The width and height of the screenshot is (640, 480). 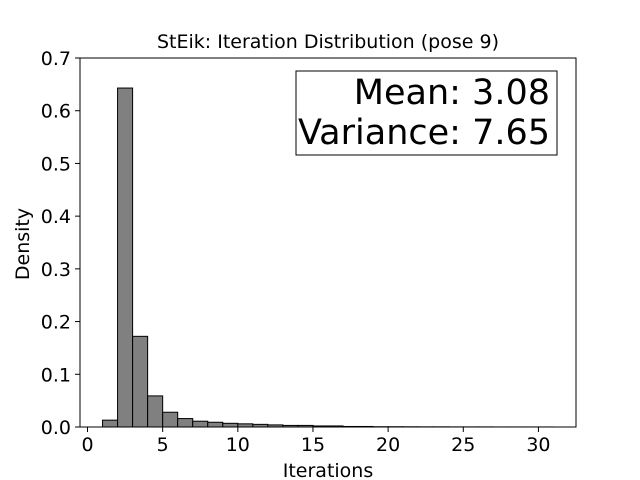 What do you see at coordinates (56, 323) in the screenshot?
I see `y-tick-label: 0.2` at bounding box center [56, 323].